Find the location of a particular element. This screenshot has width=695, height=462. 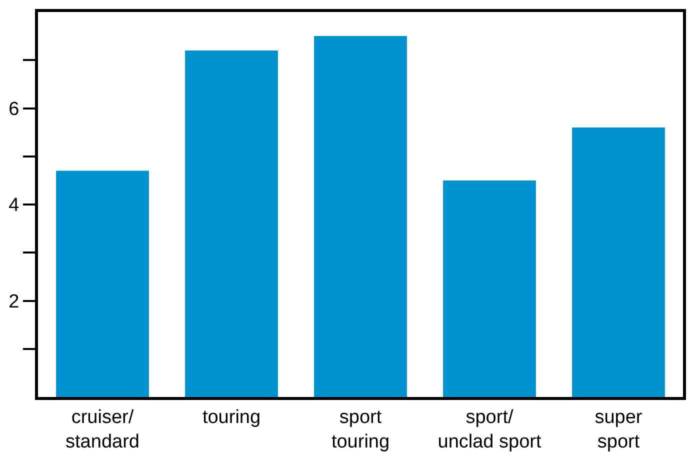

x-tick-label: touring is located at coordinates (231, 417).